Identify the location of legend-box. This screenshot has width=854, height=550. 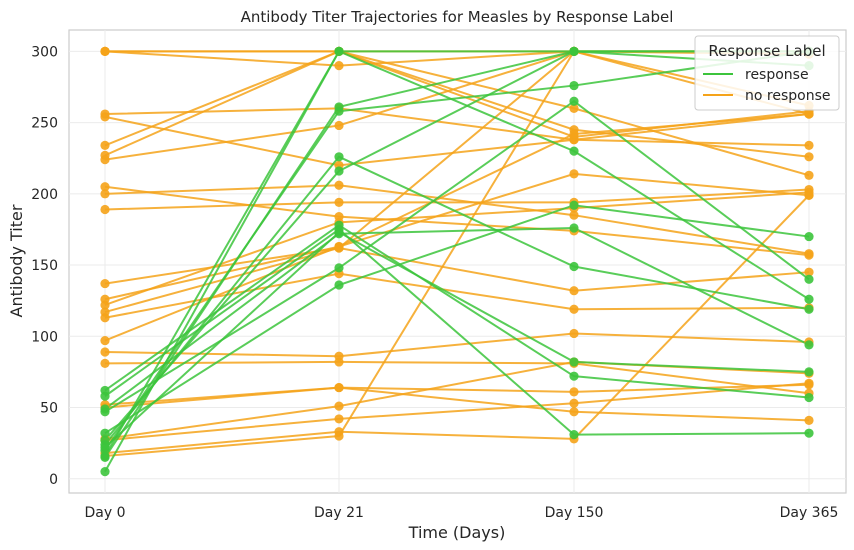
(767, 73).